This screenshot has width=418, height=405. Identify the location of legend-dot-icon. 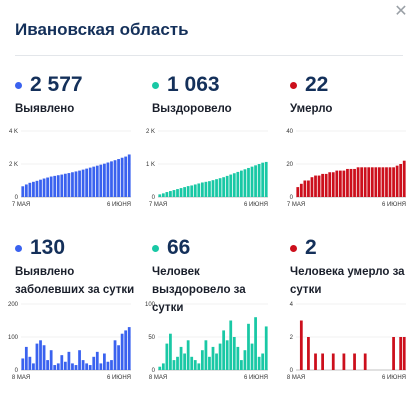
(18, 85).